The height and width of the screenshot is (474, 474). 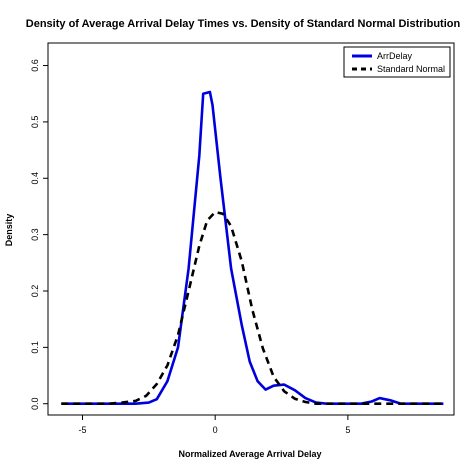 What do you see at coordinates (395, 56) in the screenshot?
I see `legend-label-arrdelay: ArrDelay` at bounding box center [395, 56].